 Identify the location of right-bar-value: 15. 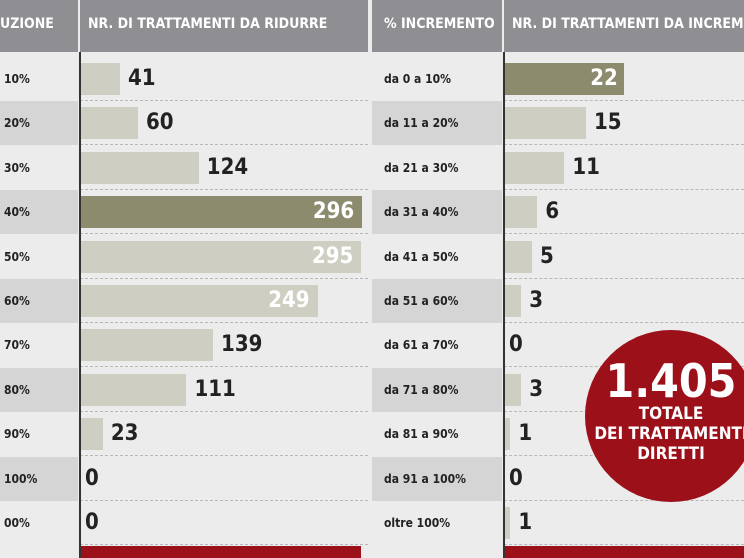
(608, 123).